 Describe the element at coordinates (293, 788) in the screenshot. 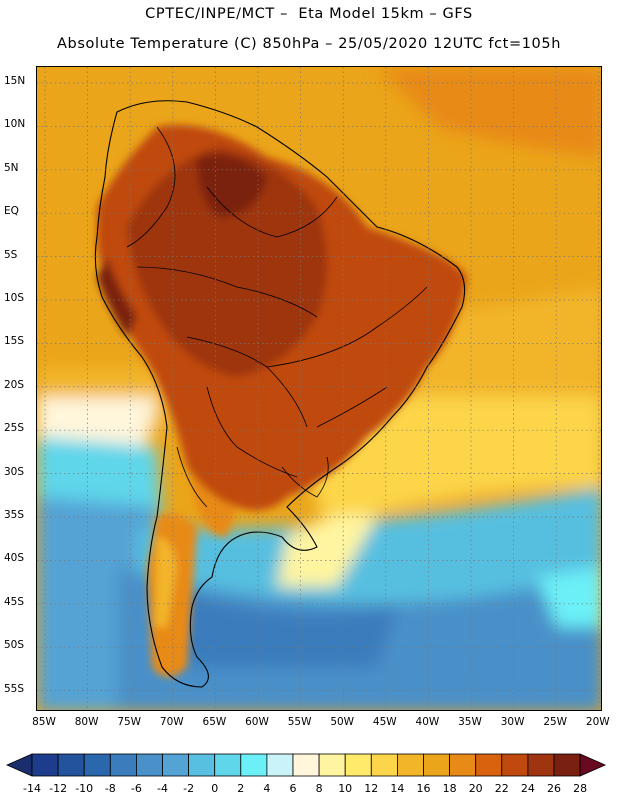

I see `colorbar-tick-label: 6` at that location.